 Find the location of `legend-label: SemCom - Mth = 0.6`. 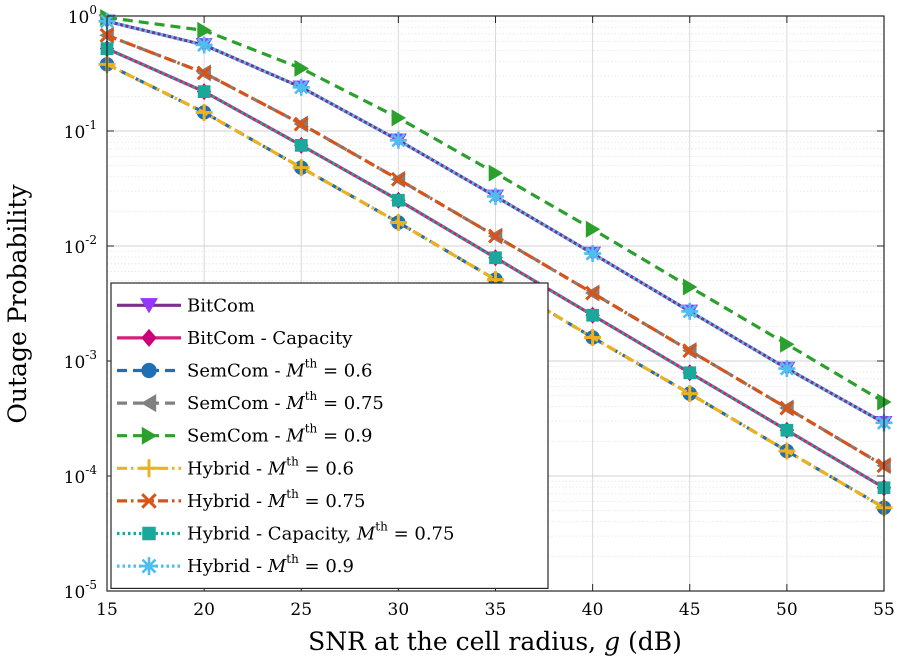

legend-label: SemCom - Mth = 0.6 is located at coordinates (279, 369).